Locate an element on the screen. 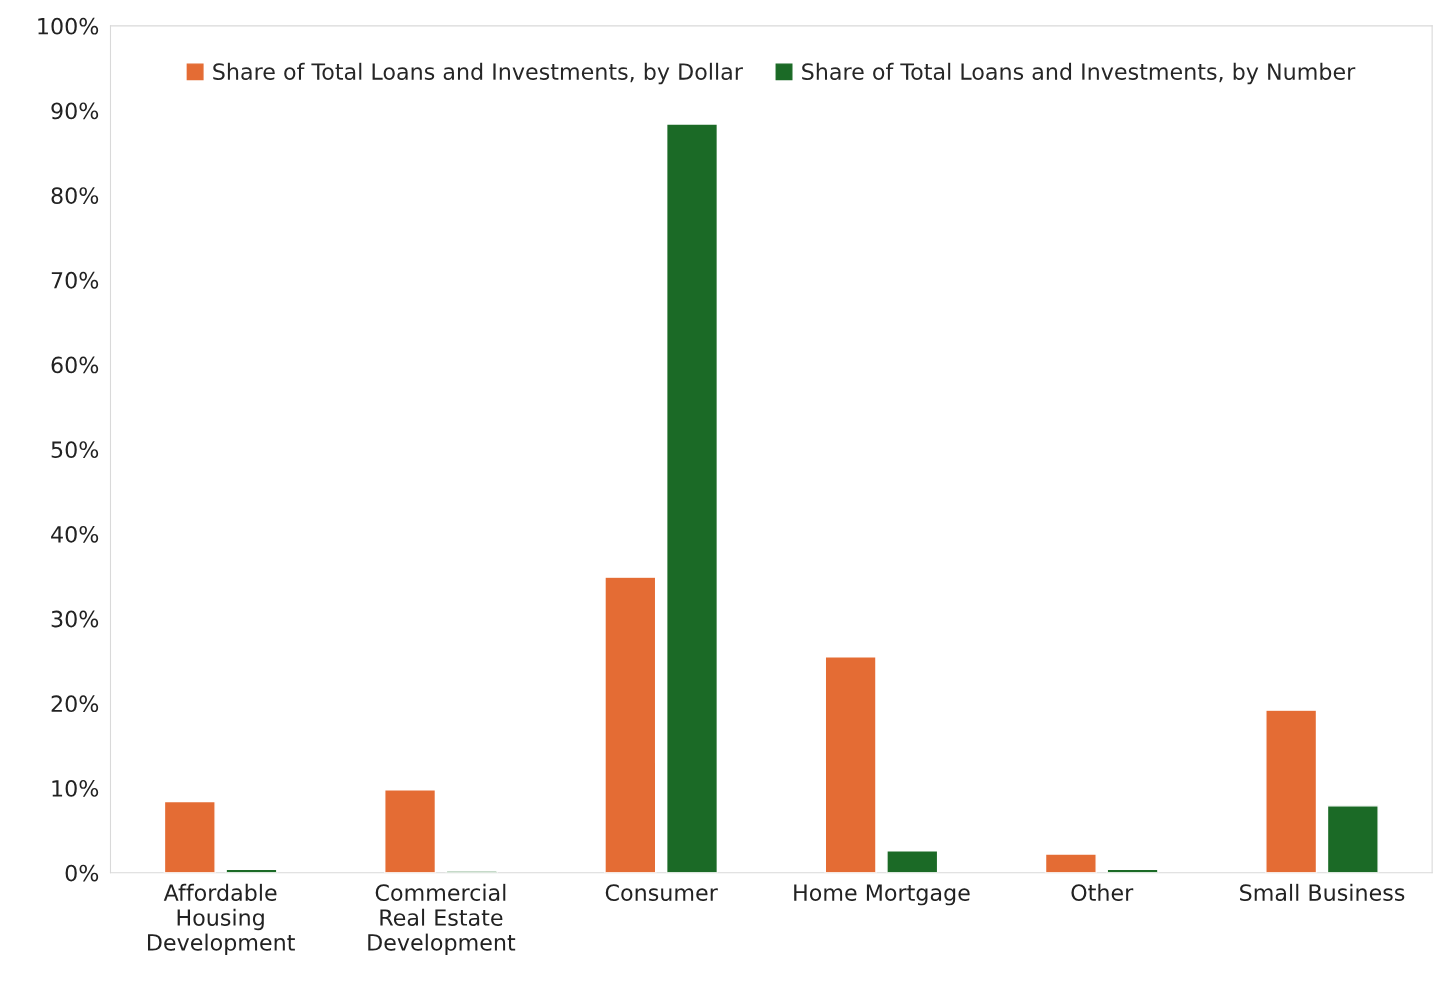 The width and height of the screenshot is (1435, 994). y-tick-label: 50% is located at coordinates (75, 450).